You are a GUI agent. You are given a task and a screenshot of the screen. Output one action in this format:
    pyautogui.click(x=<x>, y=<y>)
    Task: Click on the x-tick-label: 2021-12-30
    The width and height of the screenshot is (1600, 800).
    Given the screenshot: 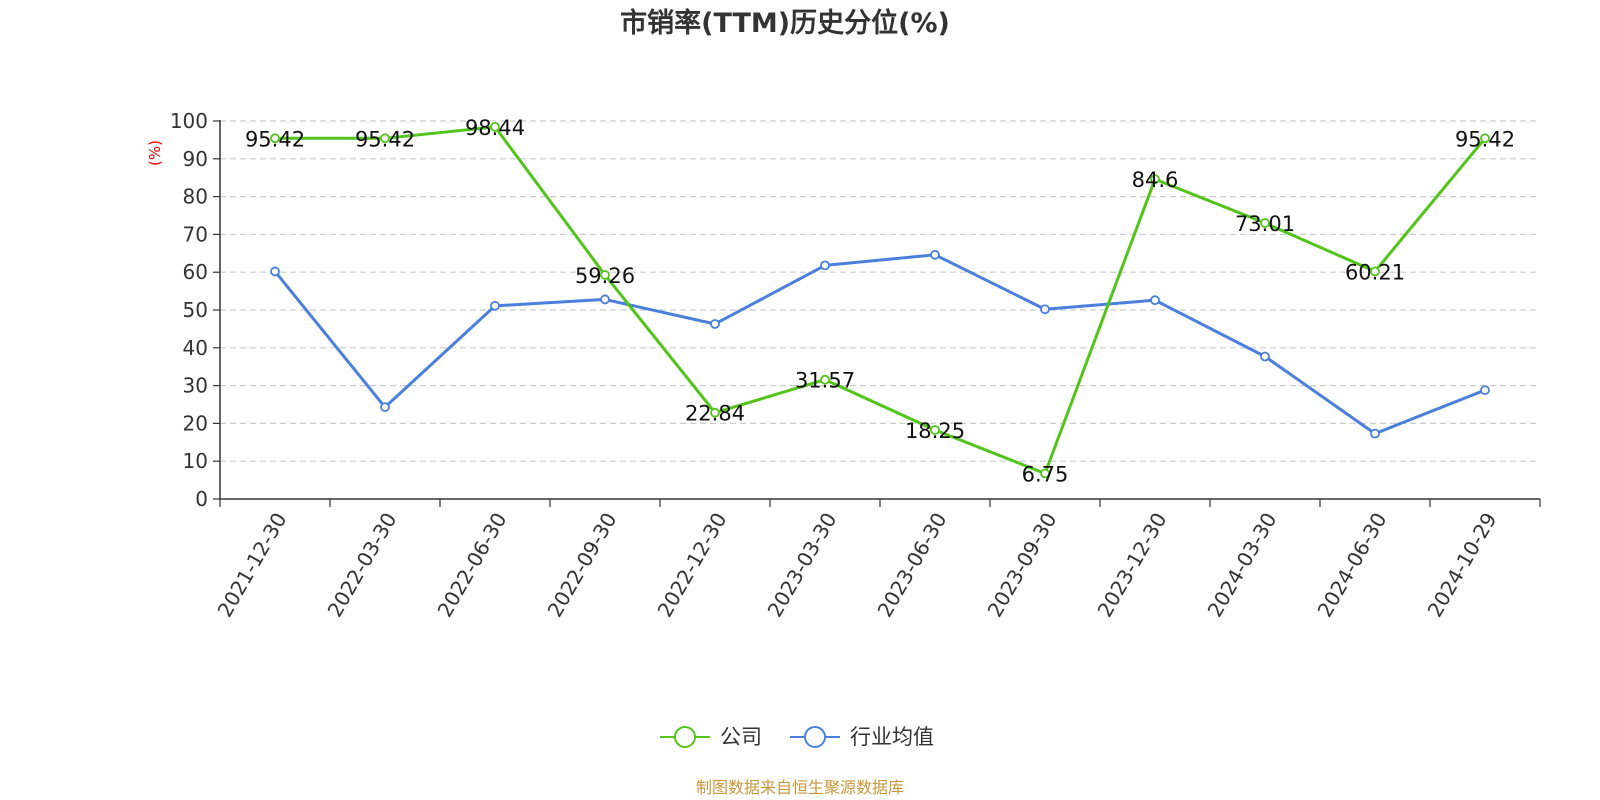 What is the action you would take?
    pyautogui.click(x=252, y=565)
    